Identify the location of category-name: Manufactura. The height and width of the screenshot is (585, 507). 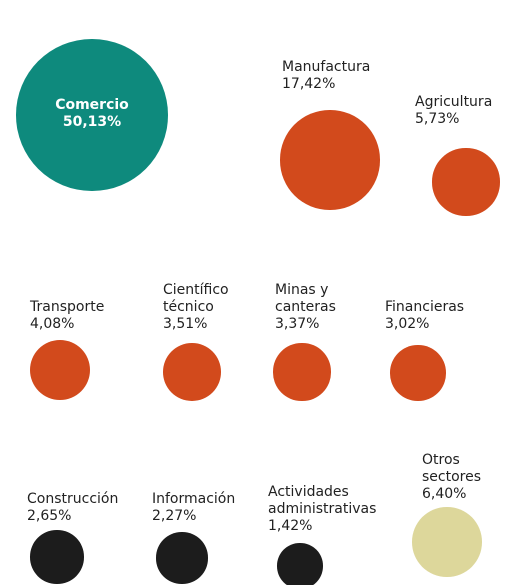
(326, 67).